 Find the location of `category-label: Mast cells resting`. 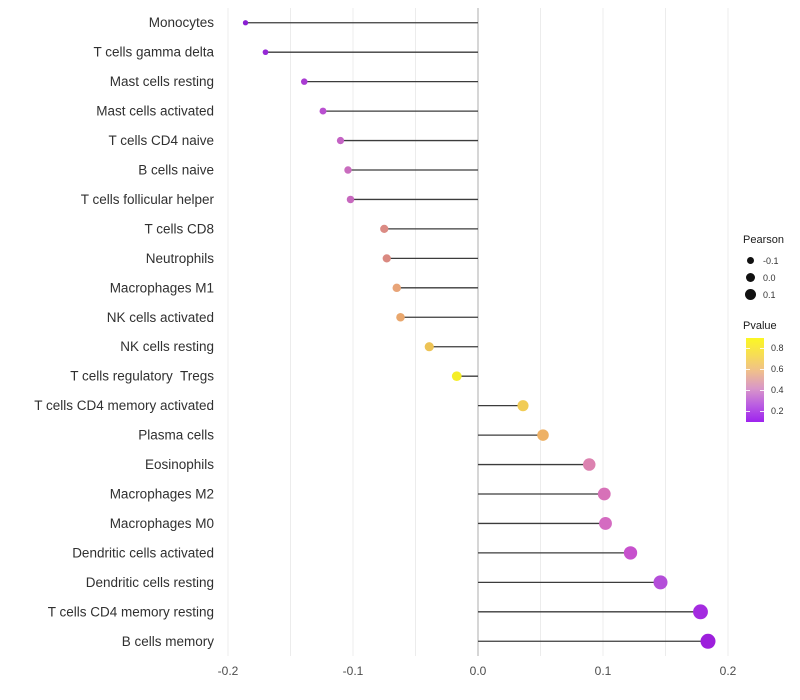

category-label: Mast cells resting is located at coordinates (162, 81).